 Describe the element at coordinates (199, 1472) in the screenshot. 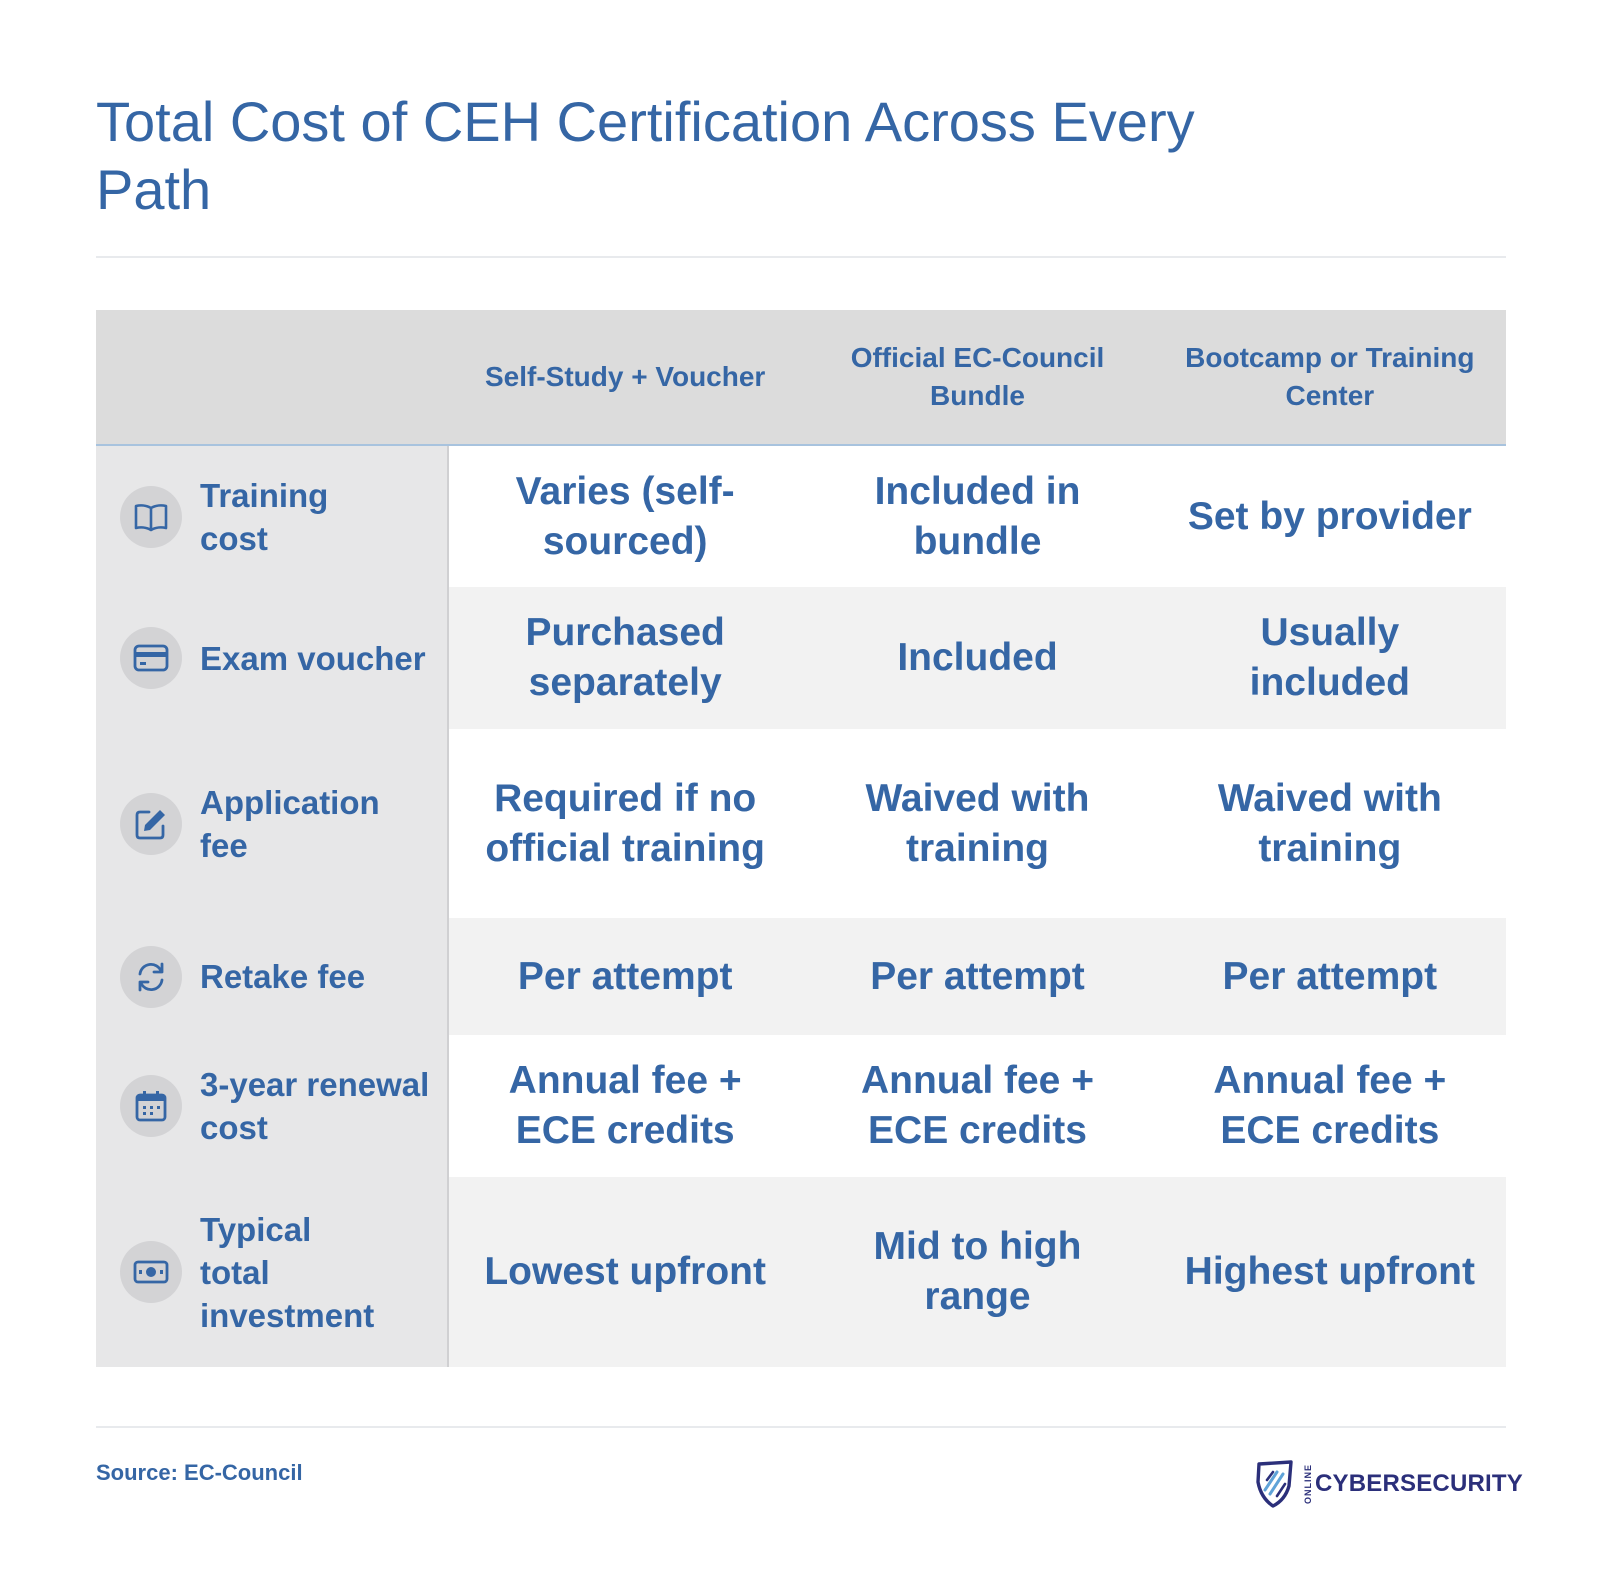

I see `source-note: Source: EC-Council` at that location.